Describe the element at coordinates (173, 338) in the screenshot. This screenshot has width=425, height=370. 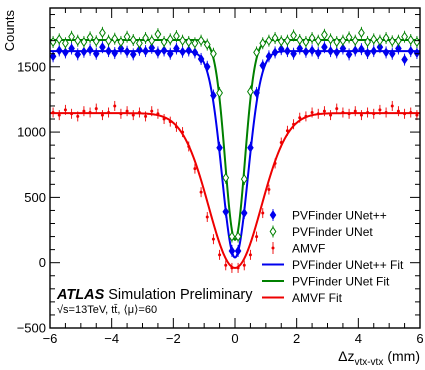
I see `x-tick-label: −2` at that location.